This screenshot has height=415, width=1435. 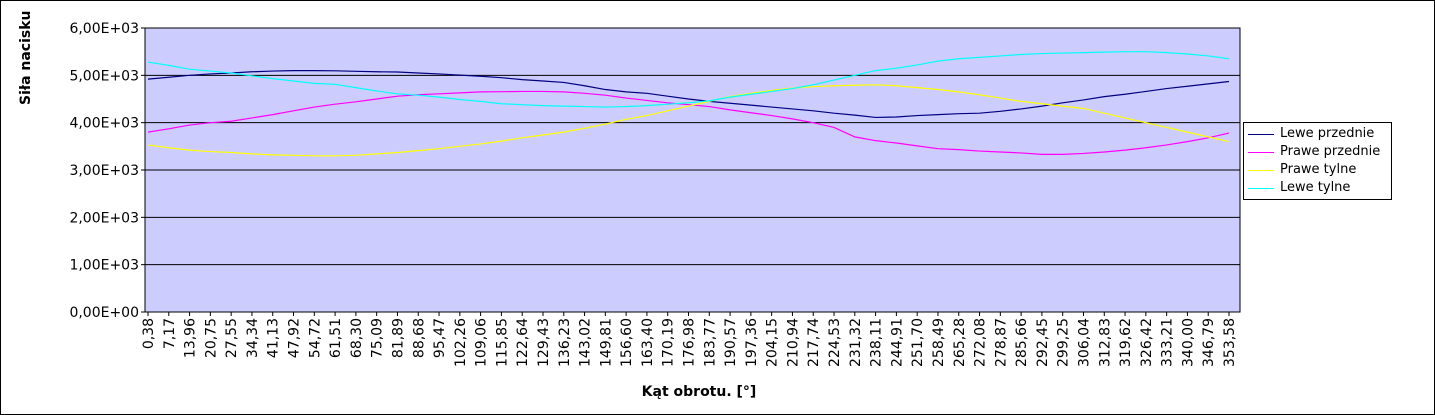 I want to click on legend-label: Lewe tylne, so click(x=1315, y=187).